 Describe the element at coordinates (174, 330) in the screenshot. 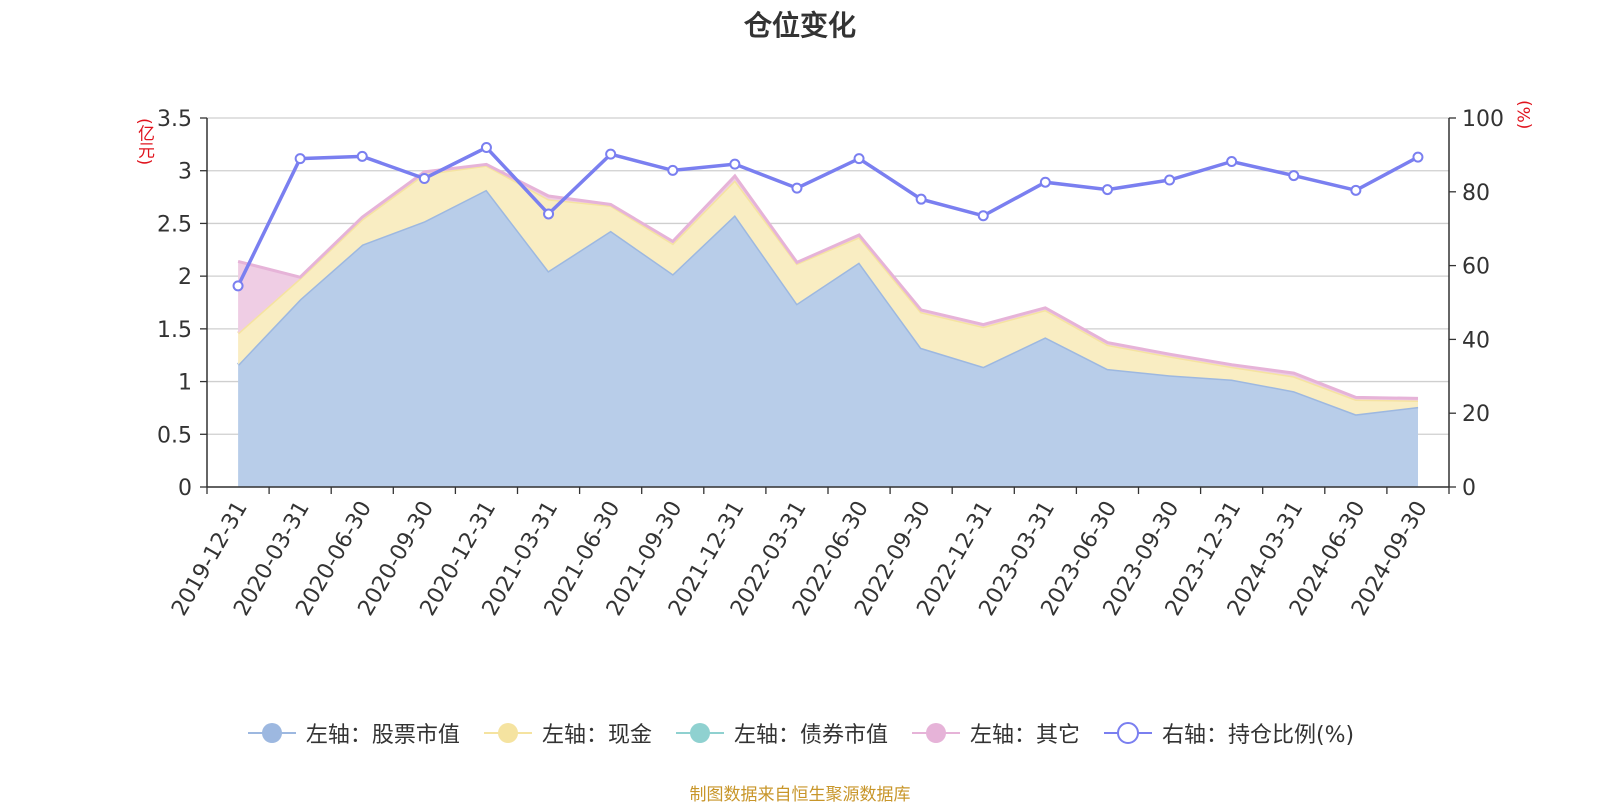

I see `left-tick-label: 1.5` at that location.